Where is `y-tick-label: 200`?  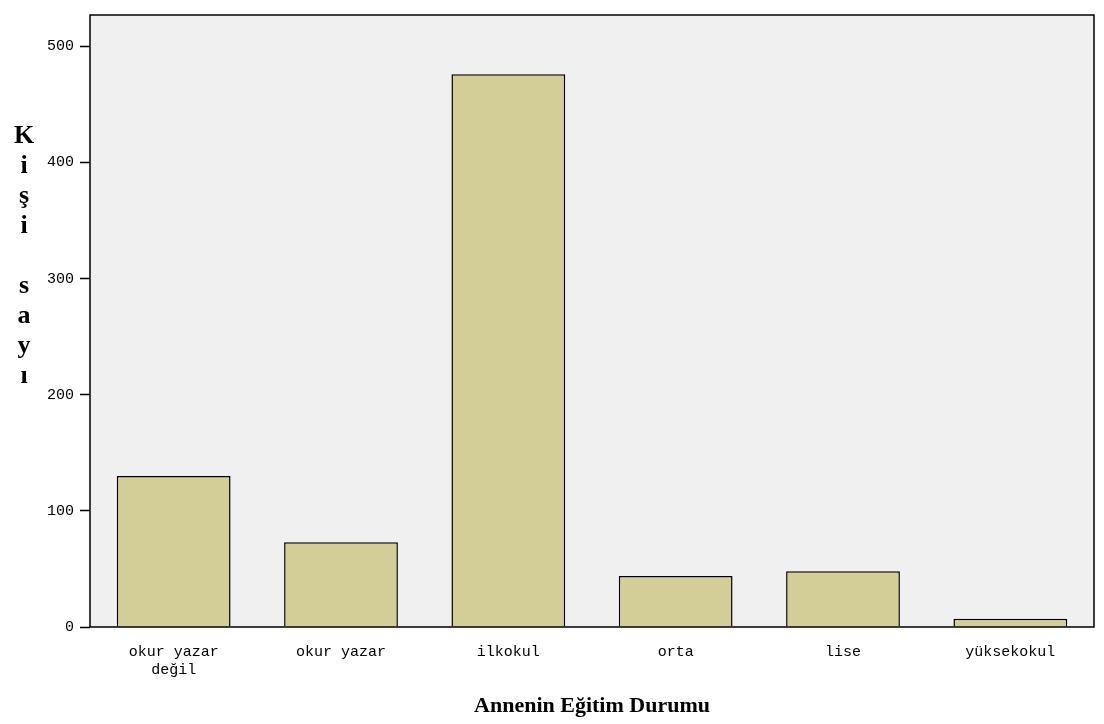
y-tick-label: 200 is located at coordinates (60, 395).